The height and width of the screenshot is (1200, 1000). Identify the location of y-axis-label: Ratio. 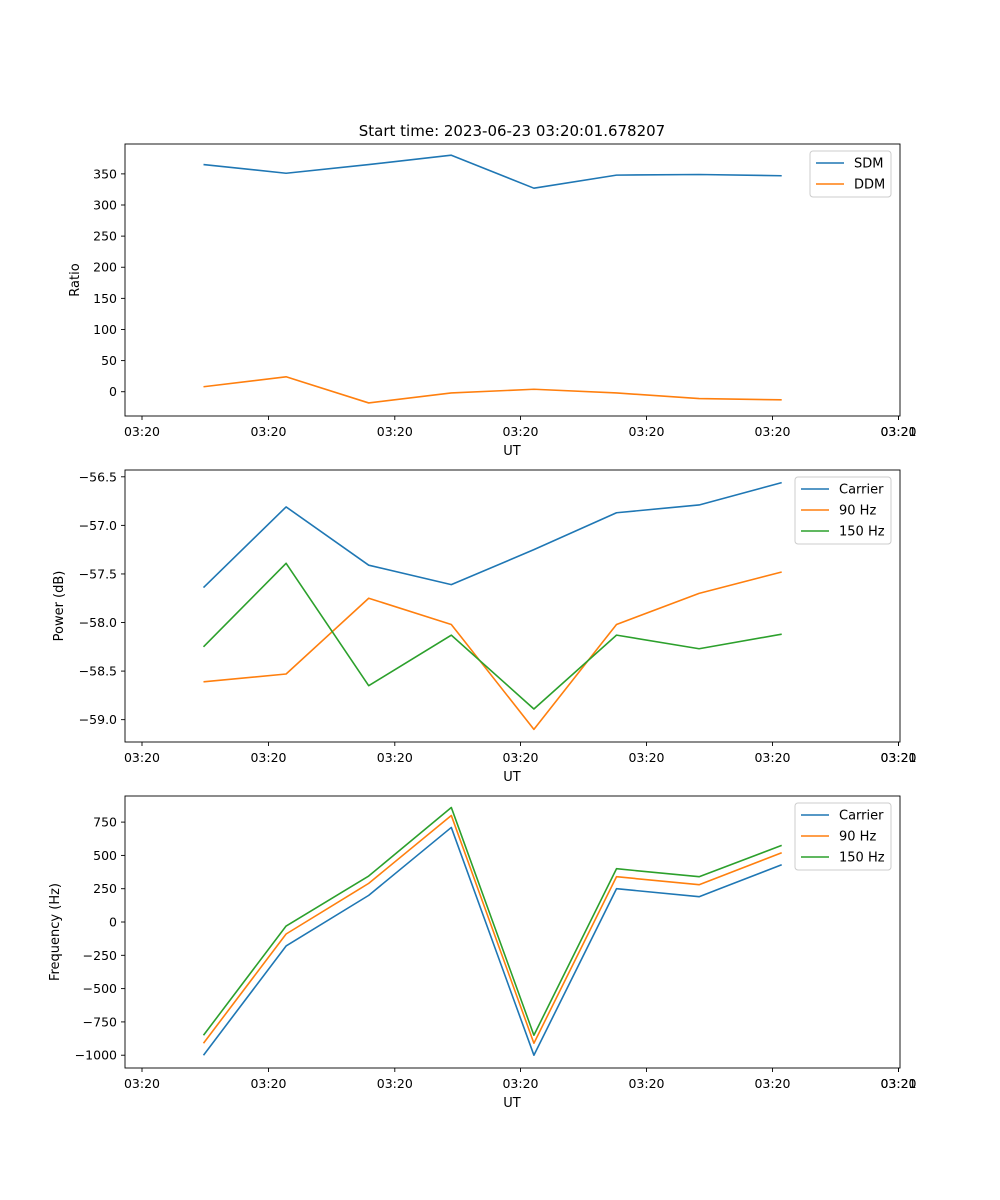
(75, 279).